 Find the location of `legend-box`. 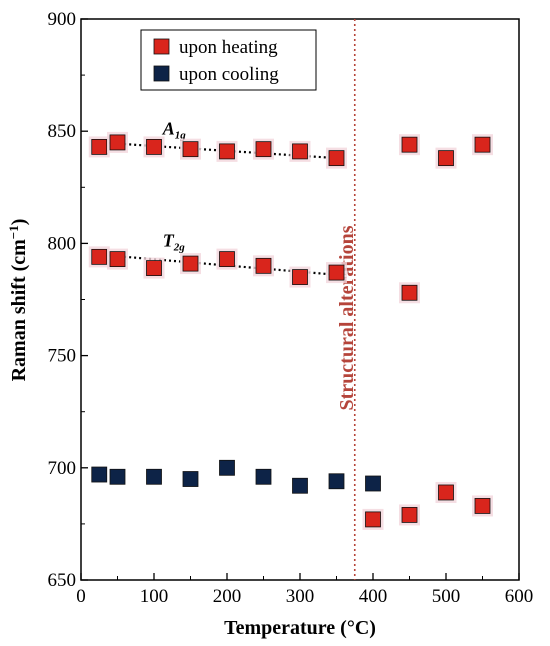

legend-box is located at coordinates (228, 60).